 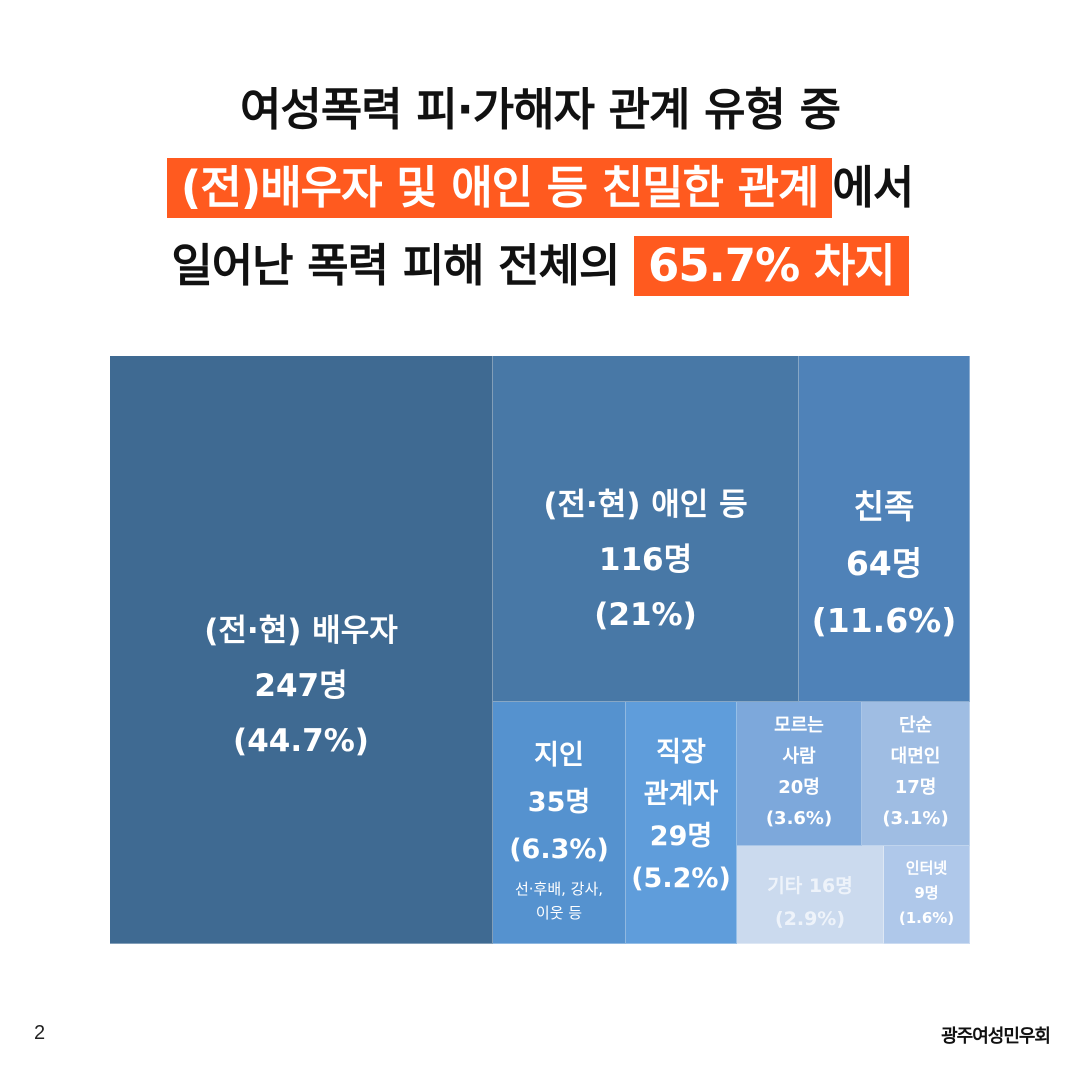 What do you see at coordinates (559, 755) in the screenshot?
I see `treemap-label-acquaintance-0: 지인` at bounding box center [559, 755].